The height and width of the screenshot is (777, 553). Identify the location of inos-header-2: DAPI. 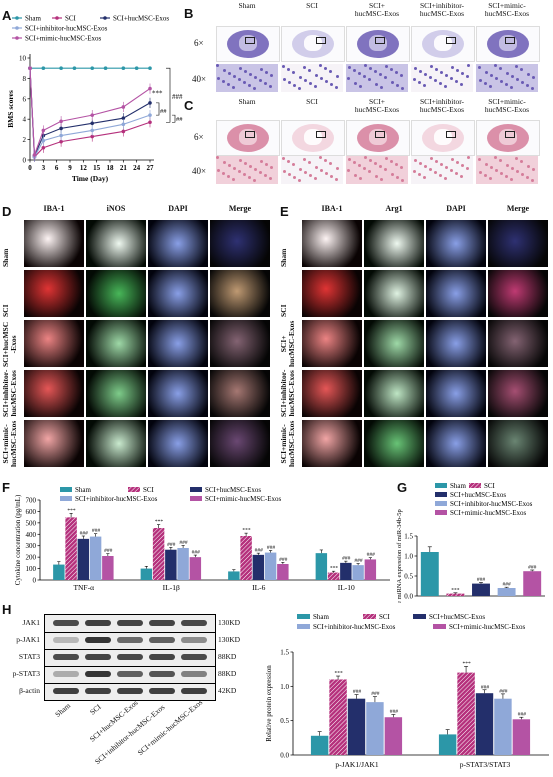
(178, 208).